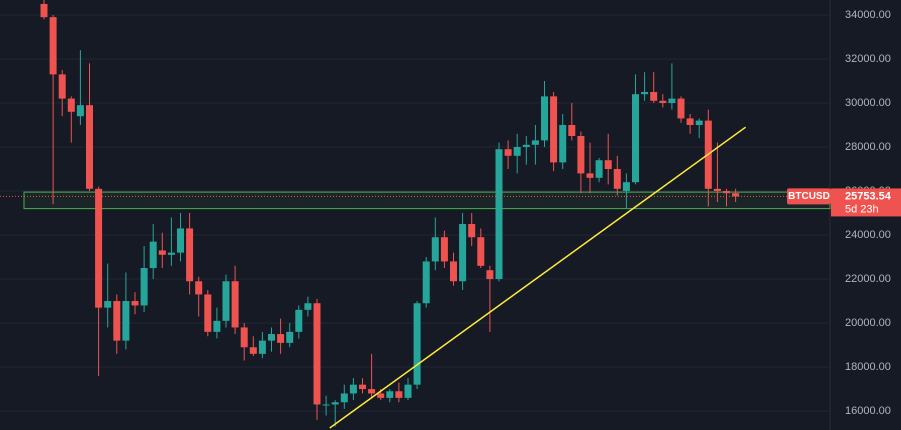 The height and width of the screenshot is (430, 901). Describe the element at coordinates (868, 279) in the screenshot. I see `y-tick-label: 22000.00` at that location.